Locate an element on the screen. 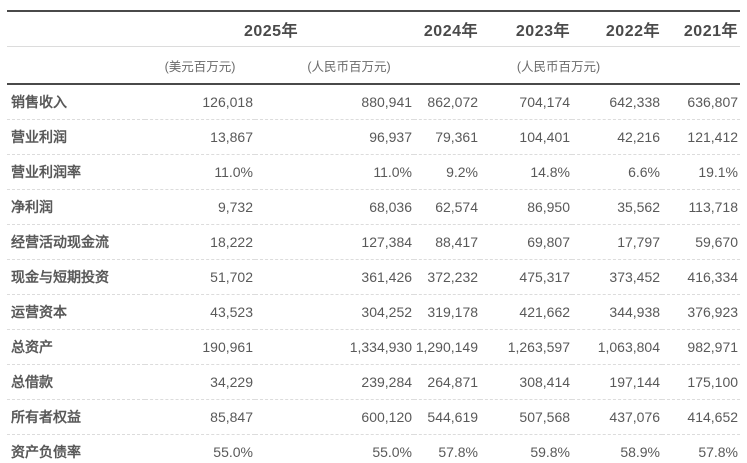 Image resolution: width=747 pixels, height=463 pixels. metric-value: 113,718 is located at coordinates (701, 207).